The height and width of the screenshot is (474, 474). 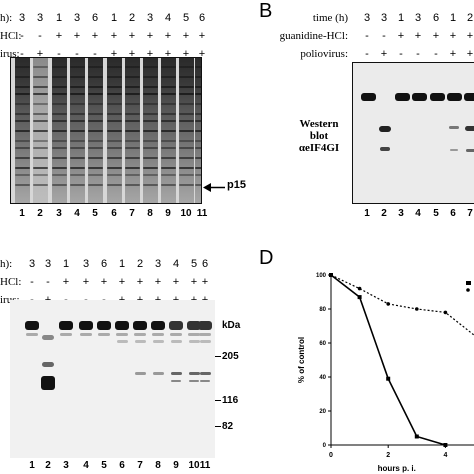 What do you see at coordinates (150, 36) in the screenshot?
I see `panel-a-hcl-8: +` at bounding box center [150, 36].